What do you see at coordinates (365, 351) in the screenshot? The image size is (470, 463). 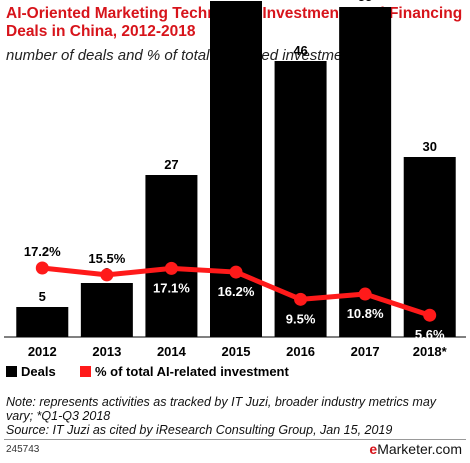 I see `x-tick-label: 2017` at bounding box center [365, 351].